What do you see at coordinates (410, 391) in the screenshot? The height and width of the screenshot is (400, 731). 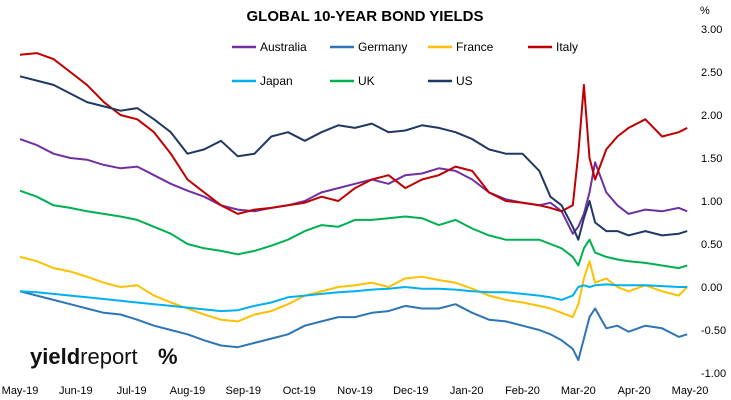 I see `x-tick-label: Dec-19` at bounding box center [410, 391].